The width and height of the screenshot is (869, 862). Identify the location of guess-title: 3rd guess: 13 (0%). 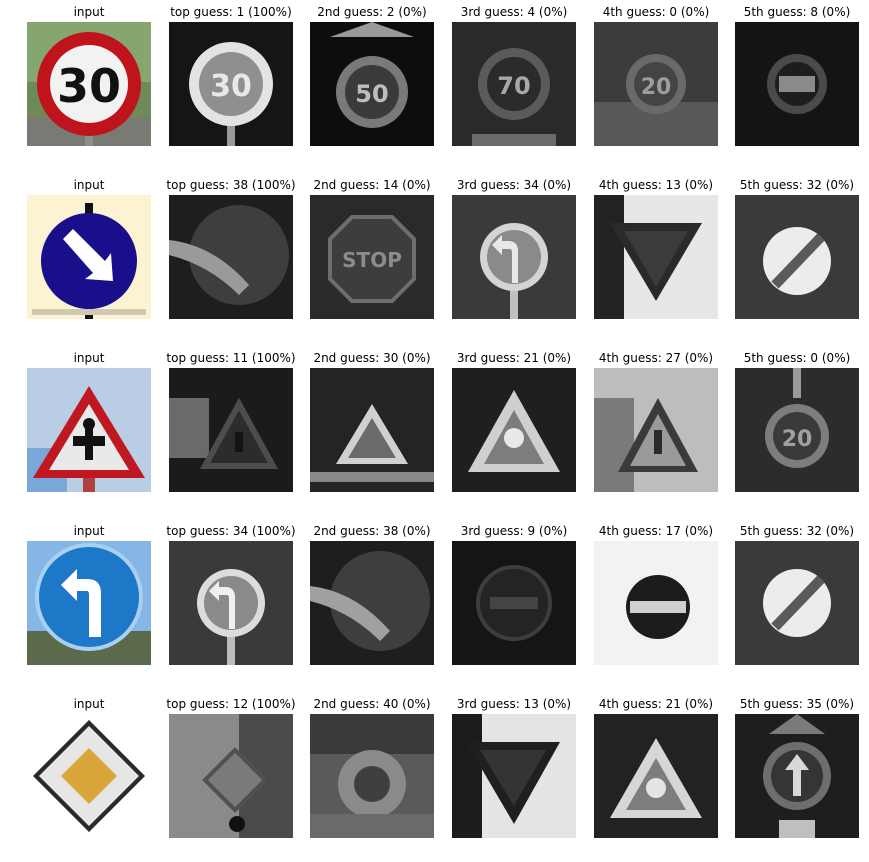
(514, 704).